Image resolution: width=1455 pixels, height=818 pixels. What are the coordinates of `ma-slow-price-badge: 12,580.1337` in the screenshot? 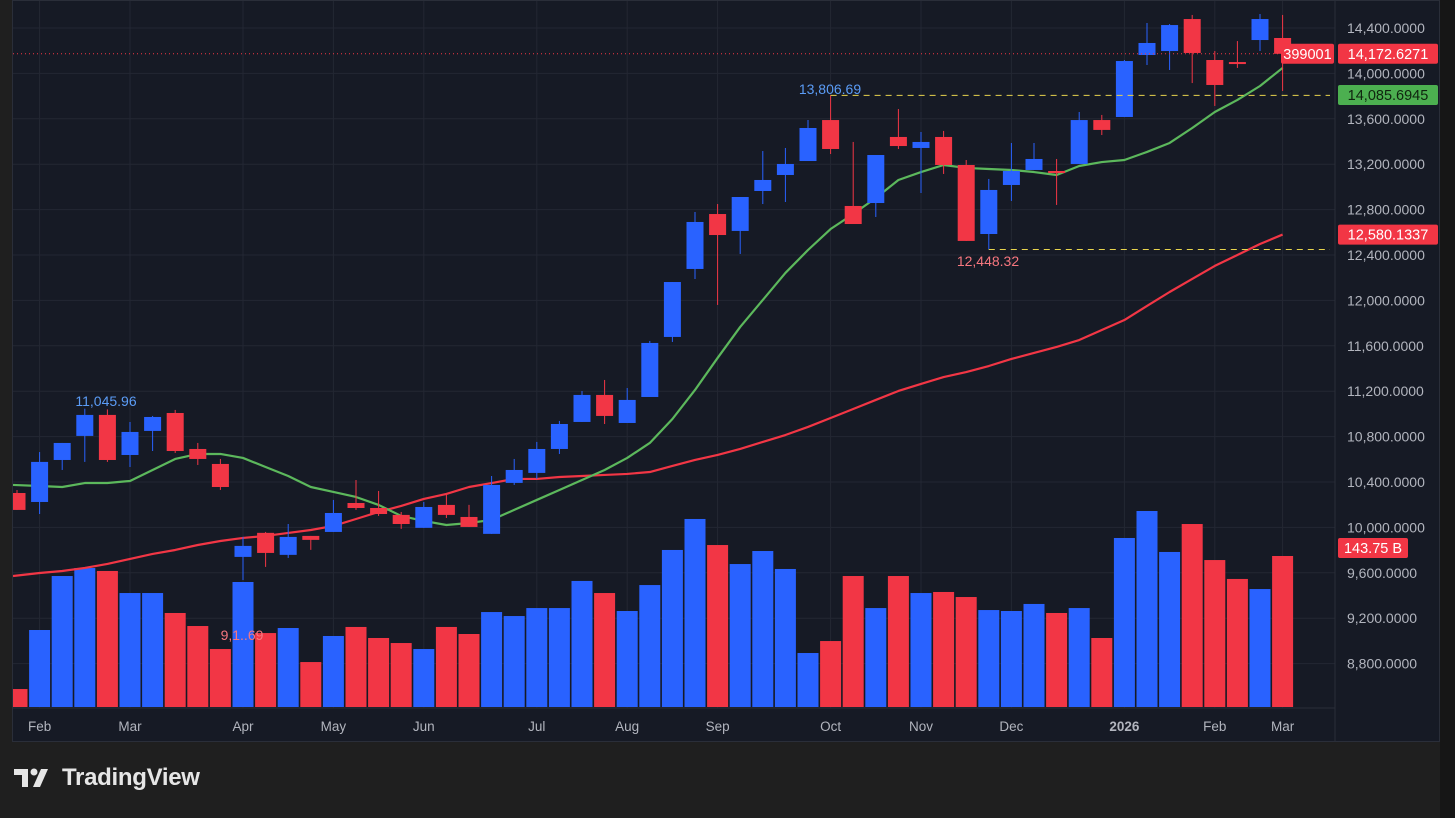 It's located at (1388, 234).